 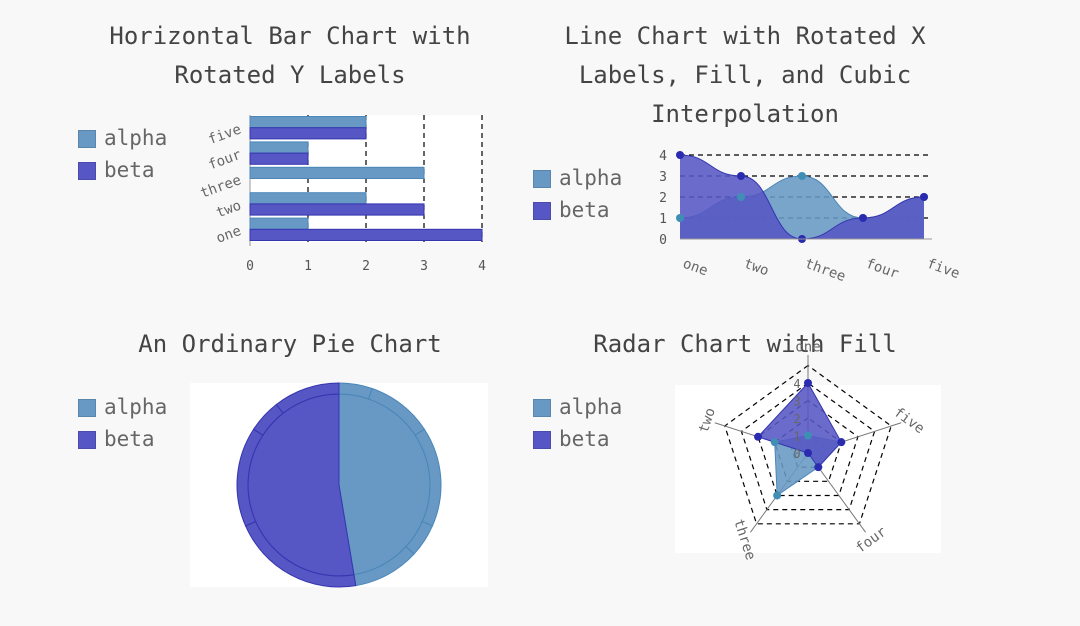 What do you see at coordinates (796, 402) in the screenshot?
I see `radial-tick-label: 3` at bounding box center [796, 402].